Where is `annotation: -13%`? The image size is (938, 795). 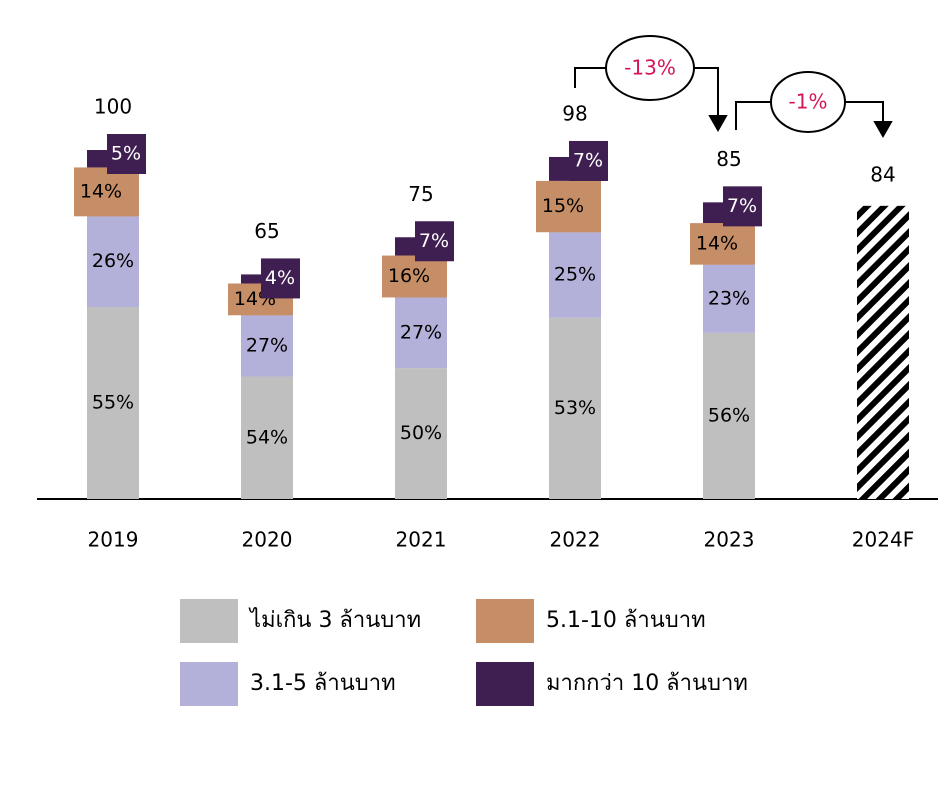 annotation: -13% is located at coordinates (650, 68).